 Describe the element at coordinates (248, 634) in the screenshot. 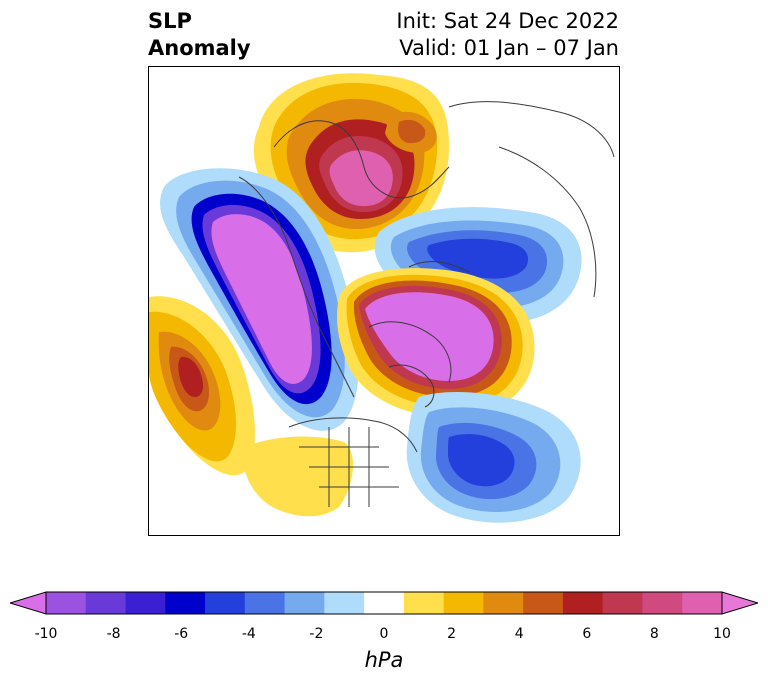

I see `colorbar-tick-label: -4` at that location.